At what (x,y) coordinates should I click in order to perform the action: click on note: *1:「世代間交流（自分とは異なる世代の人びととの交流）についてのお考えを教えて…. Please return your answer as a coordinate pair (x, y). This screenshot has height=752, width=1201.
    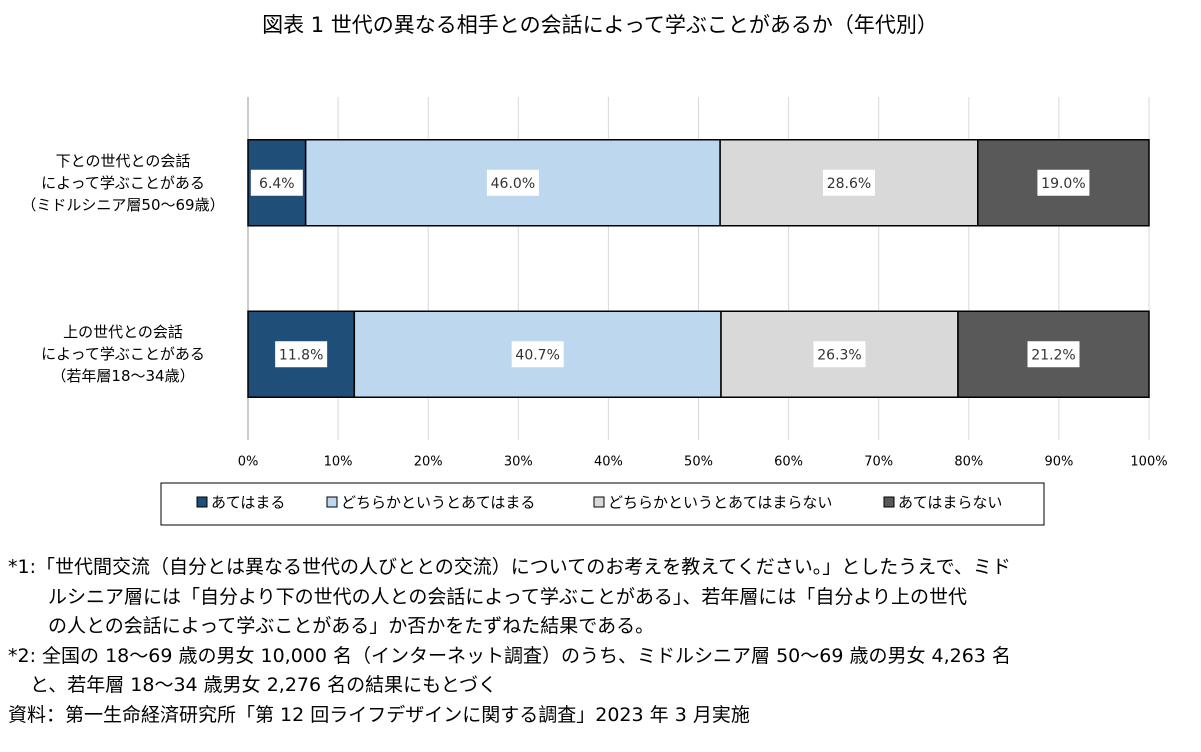
    Looking at the image, I should click on (509, 567).